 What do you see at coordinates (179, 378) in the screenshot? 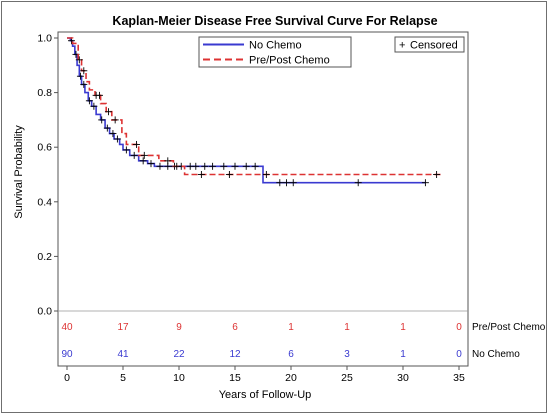
I see `x-tick-label: 10` at bounding box center [179, 378].